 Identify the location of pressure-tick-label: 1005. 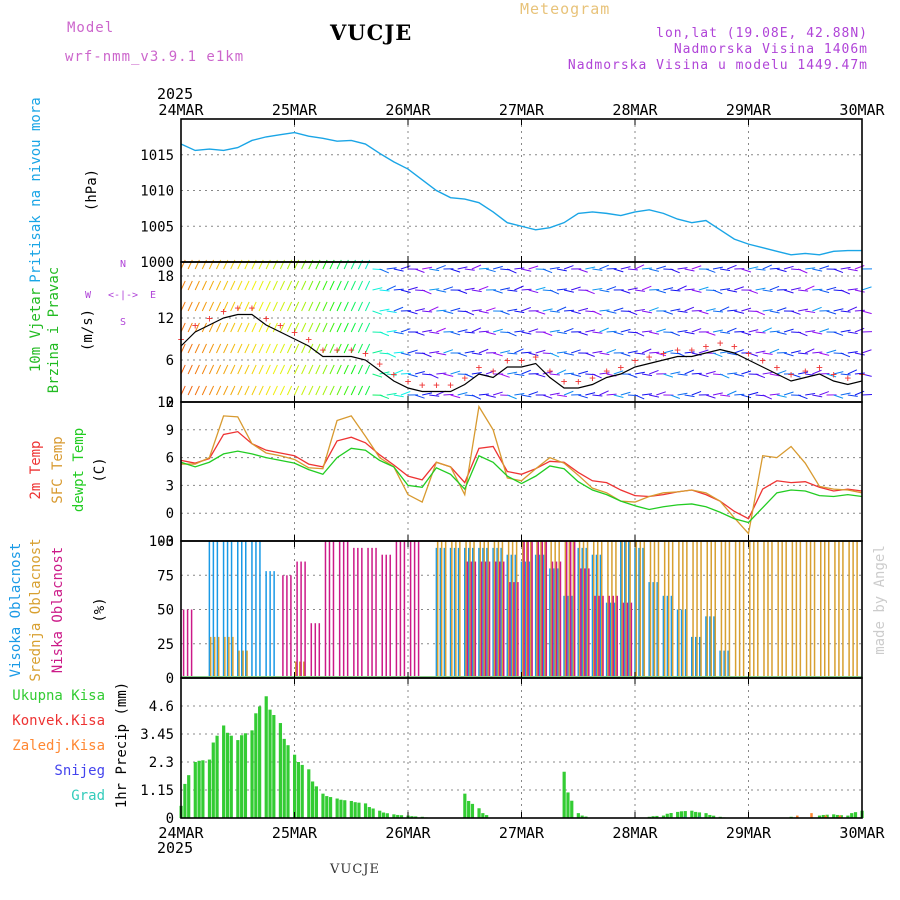
(157, 227).